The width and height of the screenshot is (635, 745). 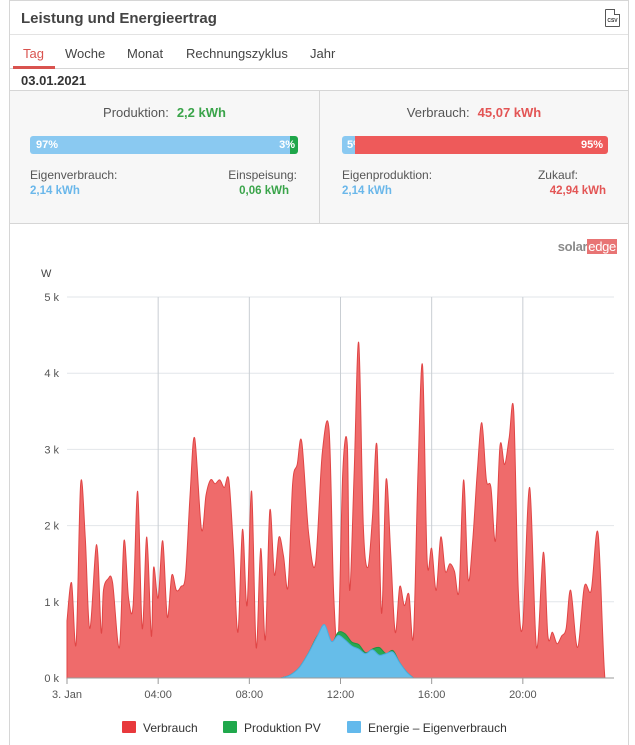 I want to click on legend-label: Energie – Eigenverbrauch, so click(x=437, y=728).